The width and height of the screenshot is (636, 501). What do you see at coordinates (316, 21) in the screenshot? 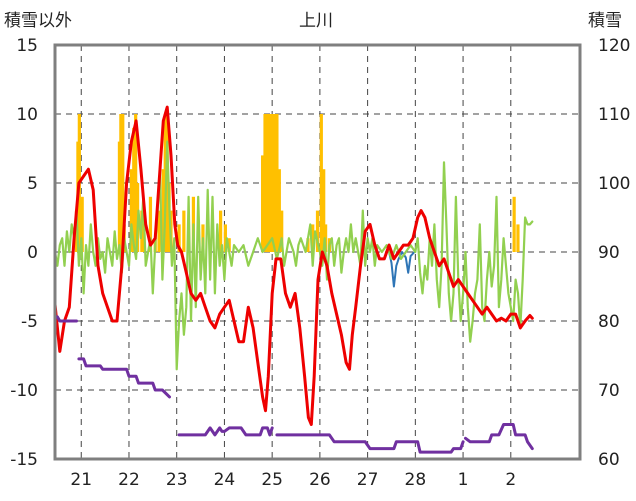
I see `chart-title: 上川` at bounding box center [316, 21].